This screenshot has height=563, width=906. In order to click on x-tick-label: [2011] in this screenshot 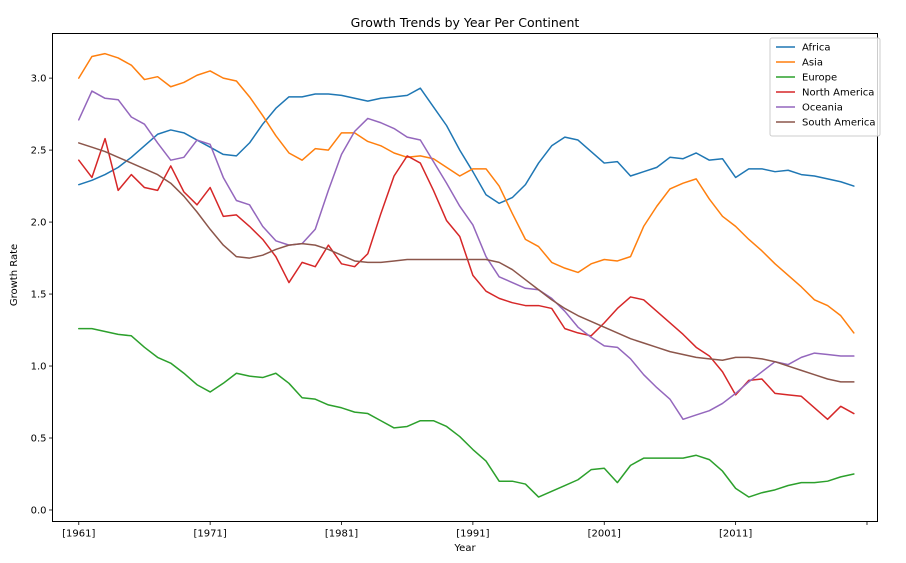, I will do `click(735, 534)`.